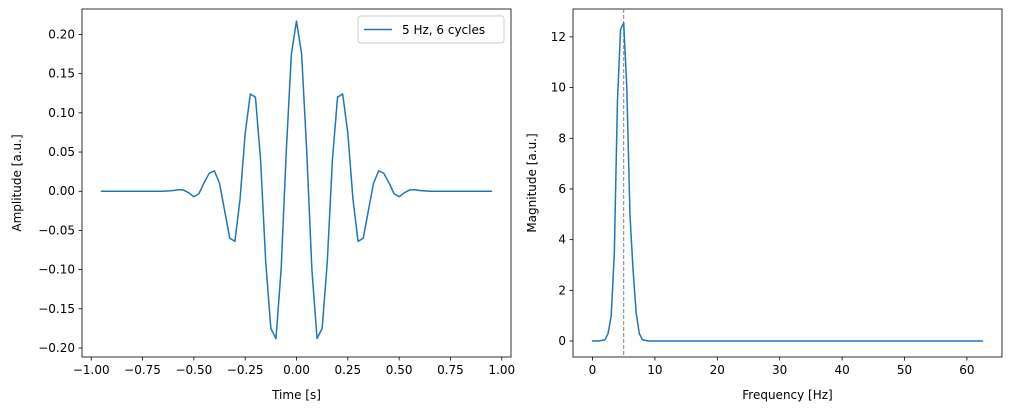 This screenshot has width=1011, height=411. Describe the element at coordinates (399, 370) in the screenshot. I see `x-tick-label: 0.50` at that location.